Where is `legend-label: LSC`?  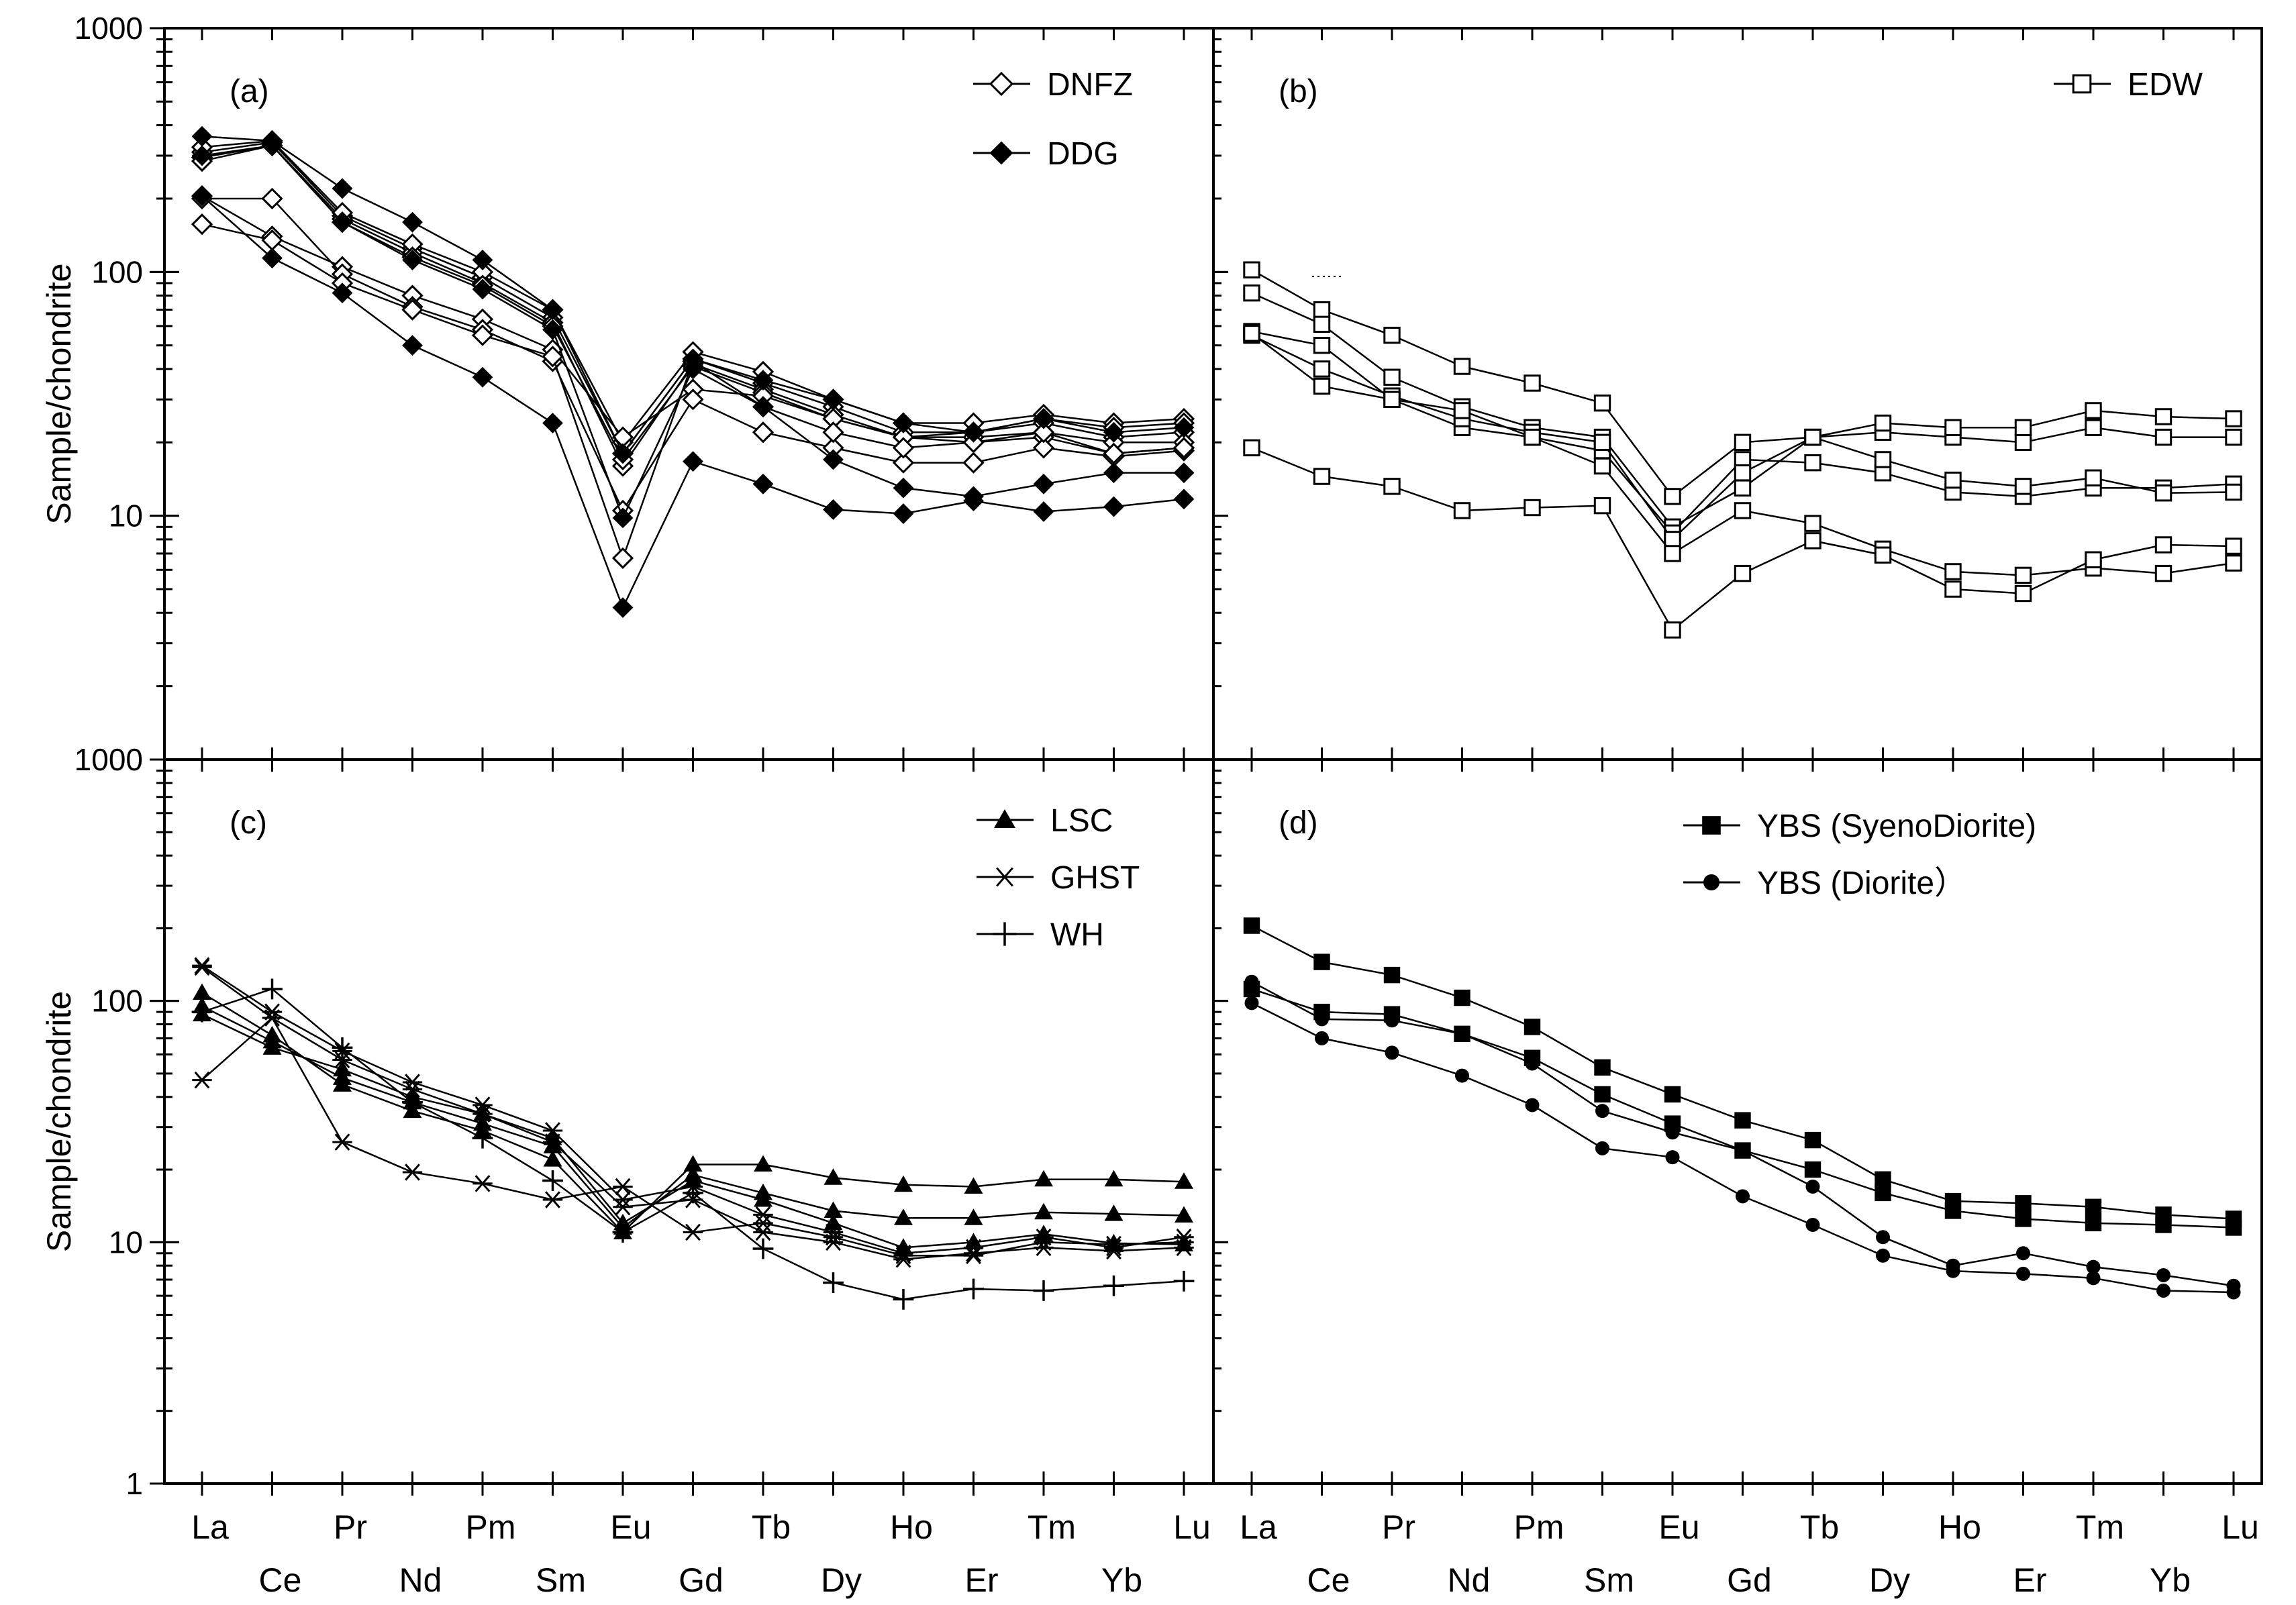
legend-label: LSC is located at coordinates (1081, 821).